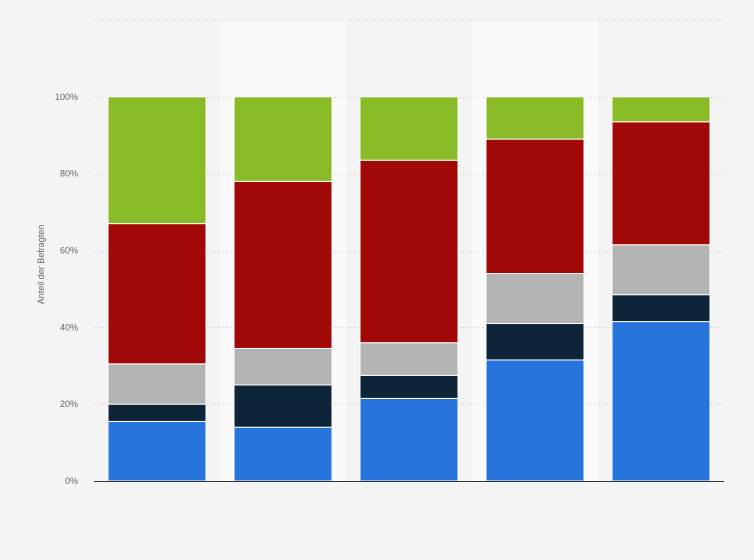  I want to click on y-tick-label: 60%, so click(69, 251).